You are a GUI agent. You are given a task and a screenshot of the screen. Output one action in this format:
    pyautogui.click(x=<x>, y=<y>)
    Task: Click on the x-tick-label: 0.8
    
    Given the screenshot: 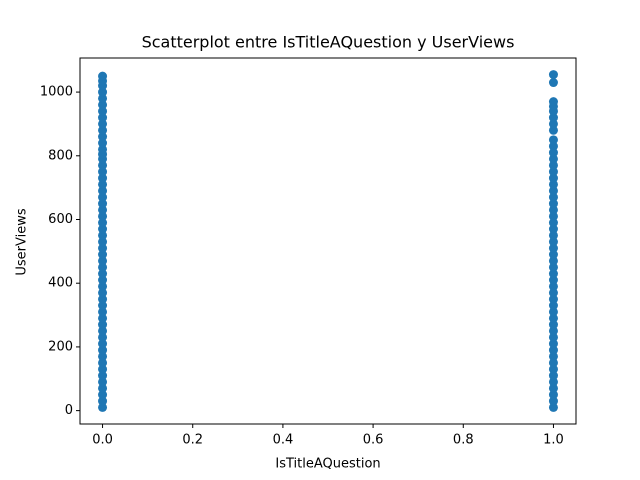 What is the action you would take?
    pyautogui.click(x=463, y=440)
    